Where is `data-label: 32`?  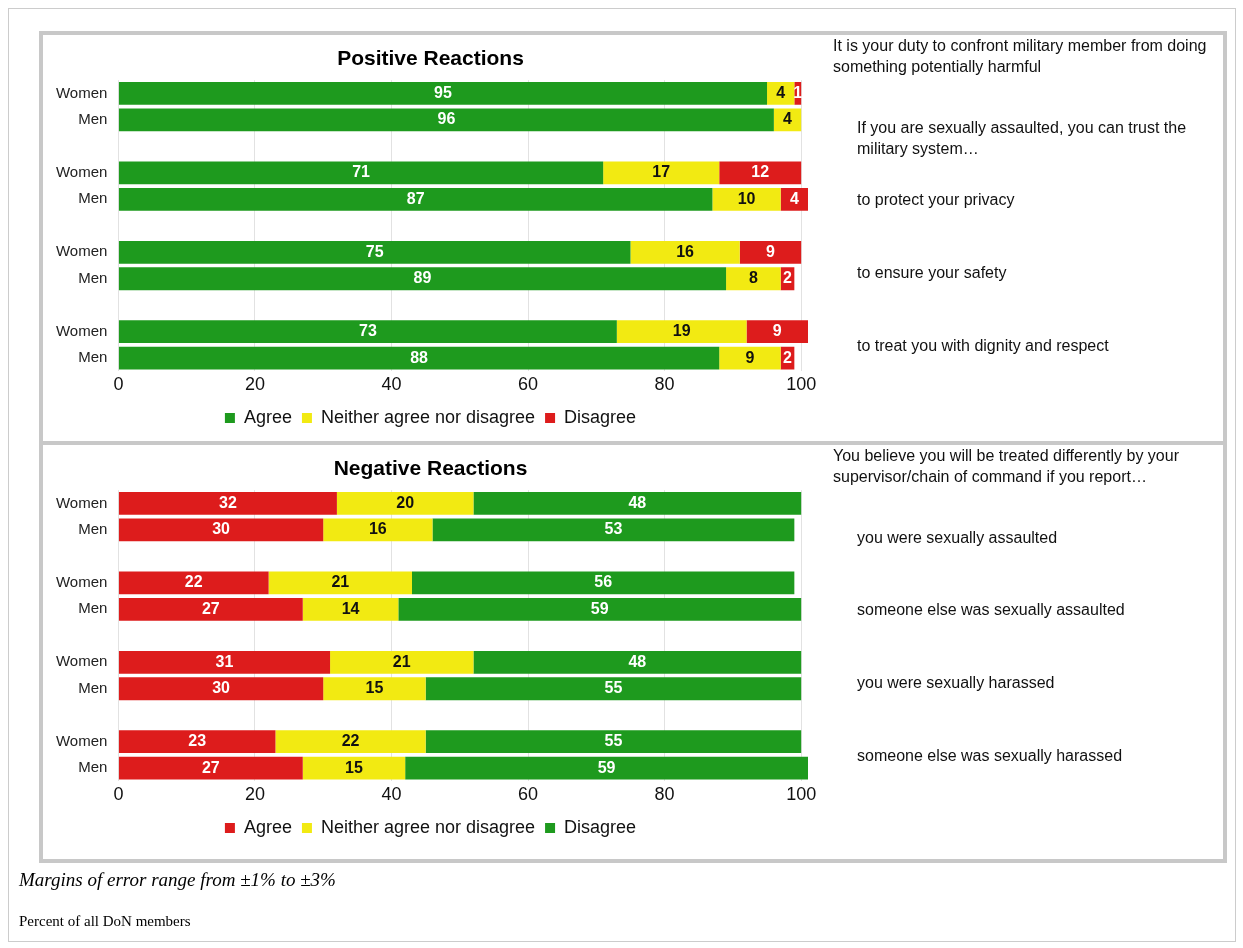
data-label: 32 is located at coordinates (228, 502).